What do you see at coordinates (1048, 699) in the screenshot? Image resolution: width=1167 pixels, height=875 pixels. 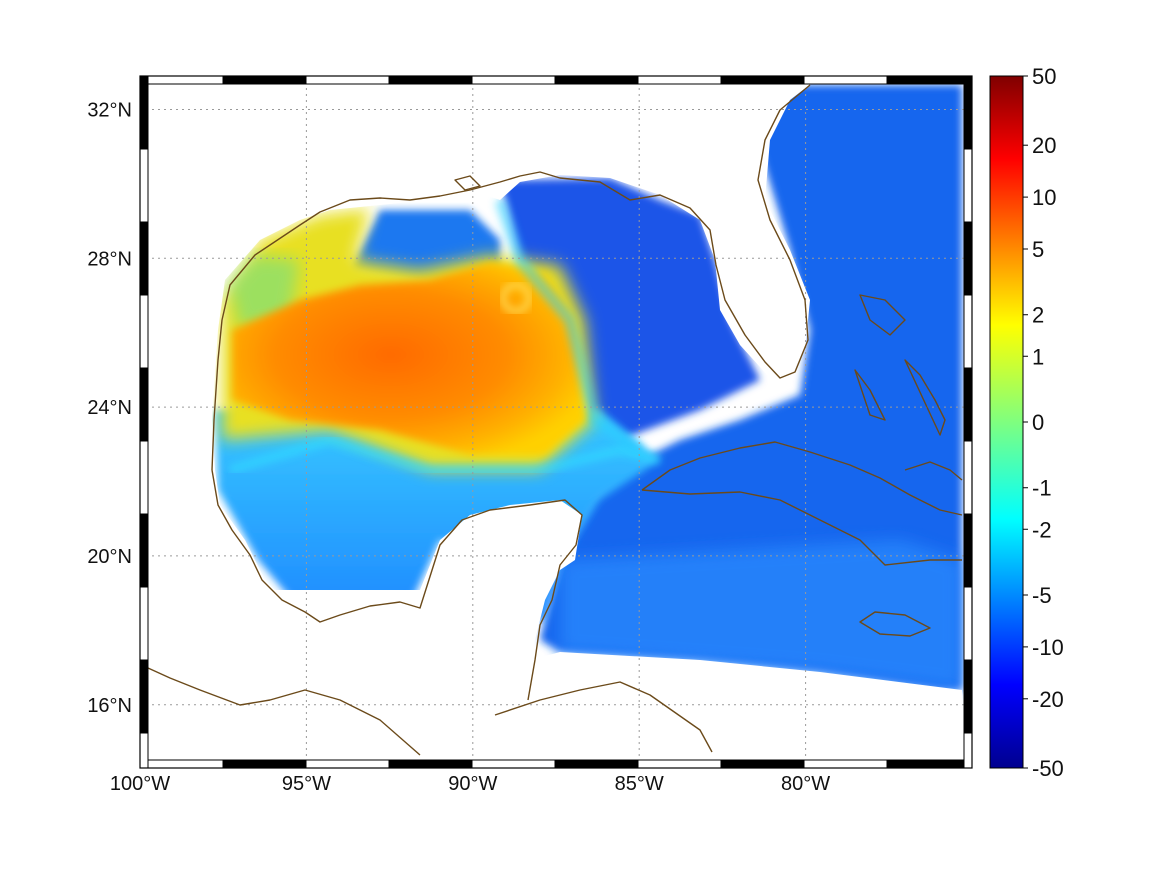 I see `colorbar-tick-label: -20` at bounding box center [1048, 699].